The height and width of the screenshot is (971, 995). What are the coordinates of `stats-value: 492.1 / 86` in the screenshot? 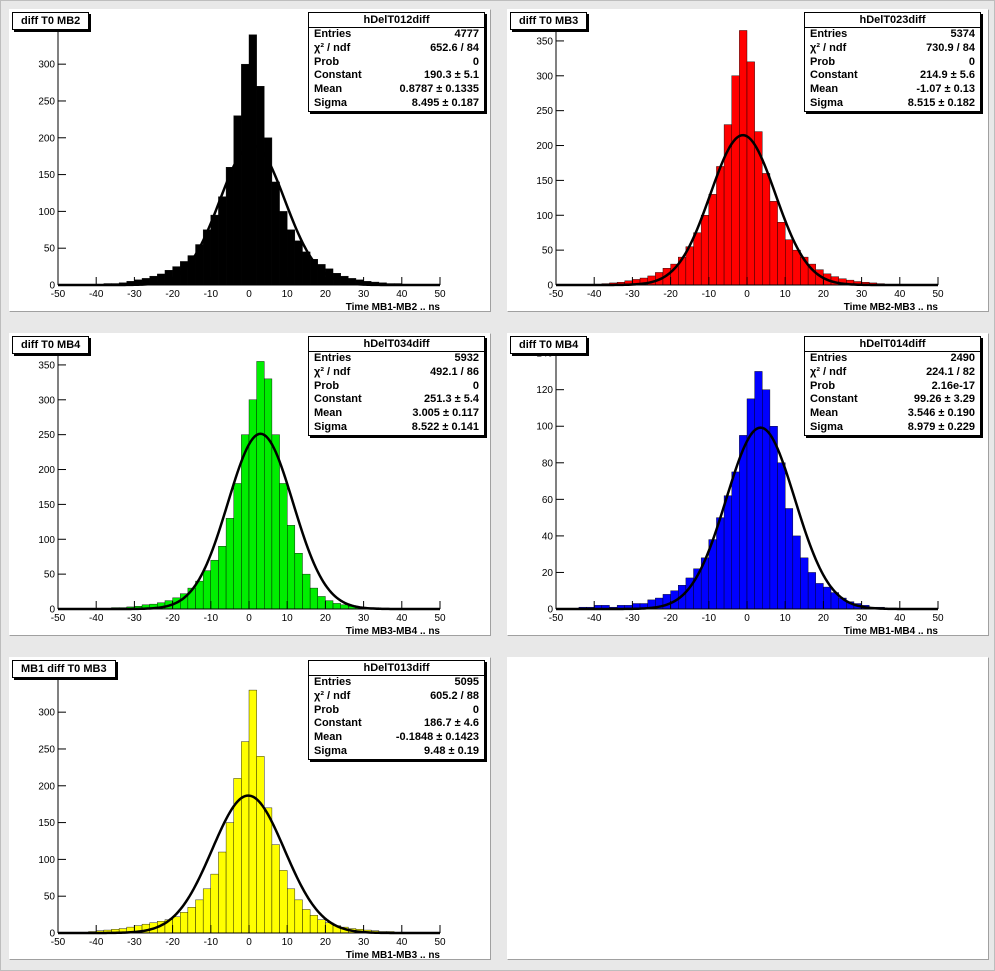 It's located at (454, 371).